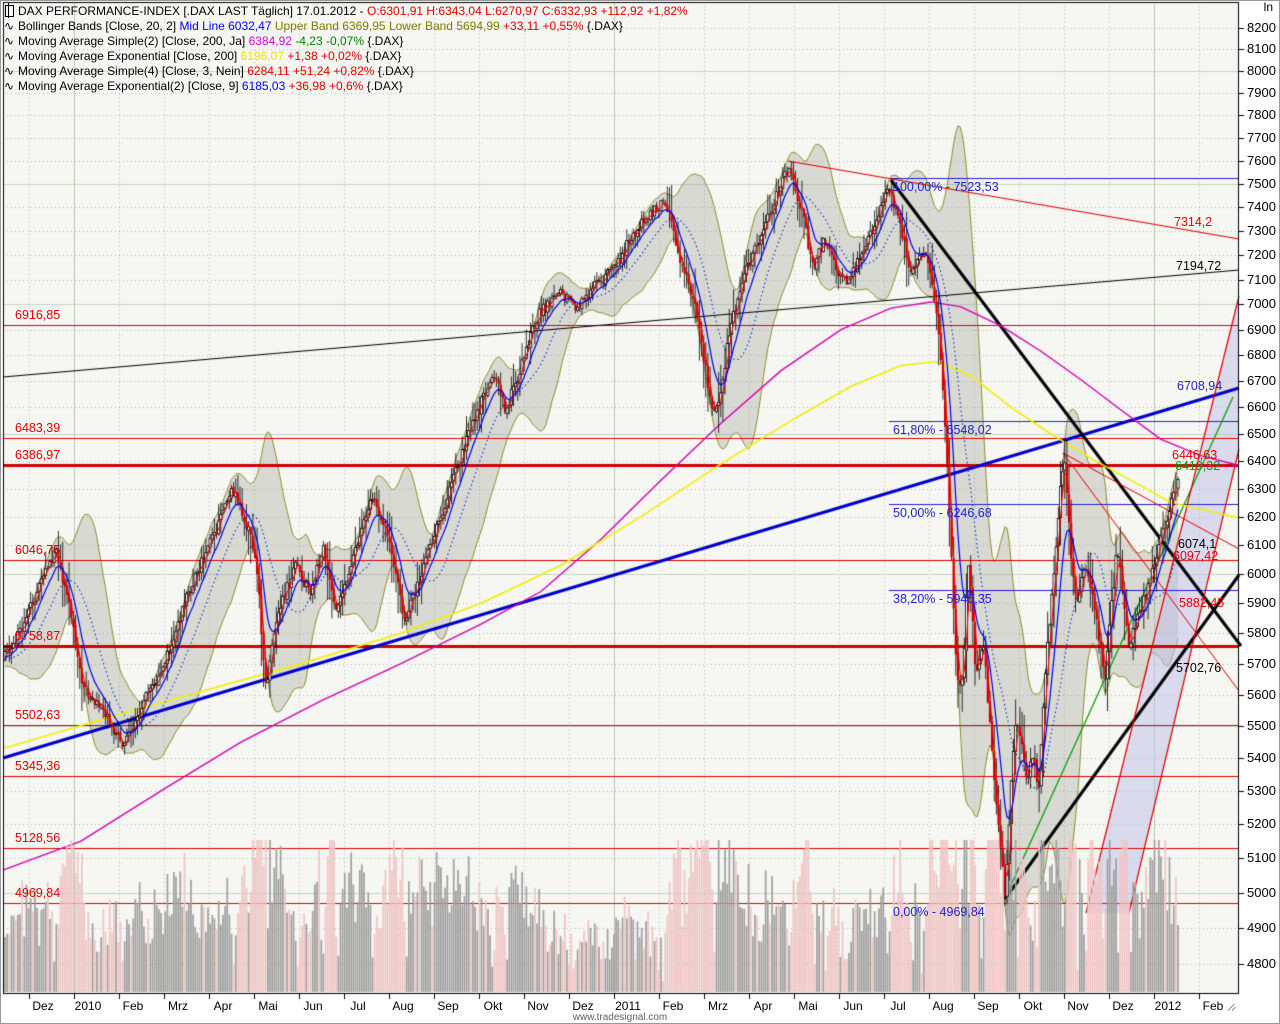 The height and width of the screenshot is (1024, 1280). What do you see at coordinates (38, 635) in the screenshot?
I see `support-level-label: 5758,87` at bounding box center [38, 635].